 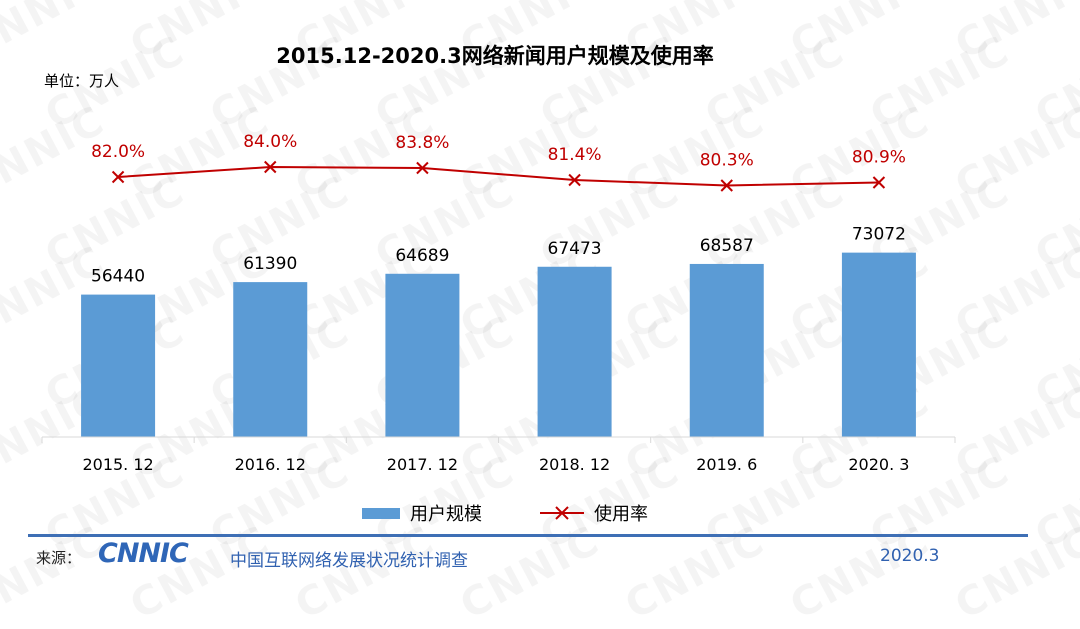 I want to click on x-tick-label-5: 2020. 3, so click(x=878, y=464).